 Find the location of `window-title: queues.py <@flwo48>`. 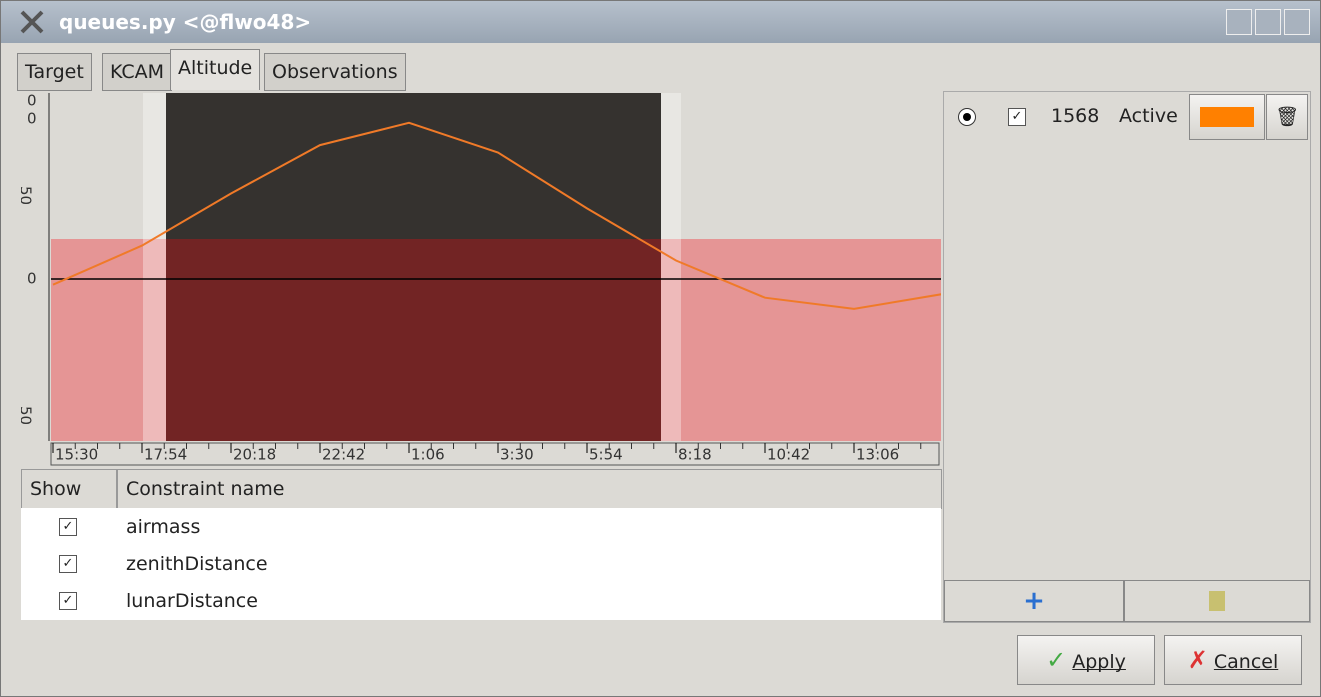

window-title: queues.py <@flwo48> is located at coordinates (185, 22).